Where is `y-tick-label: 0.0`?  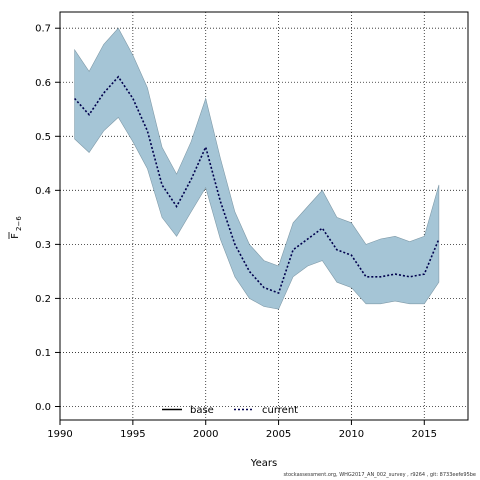
y-tick-label: 0.0 is located at coordinates (43, 407).